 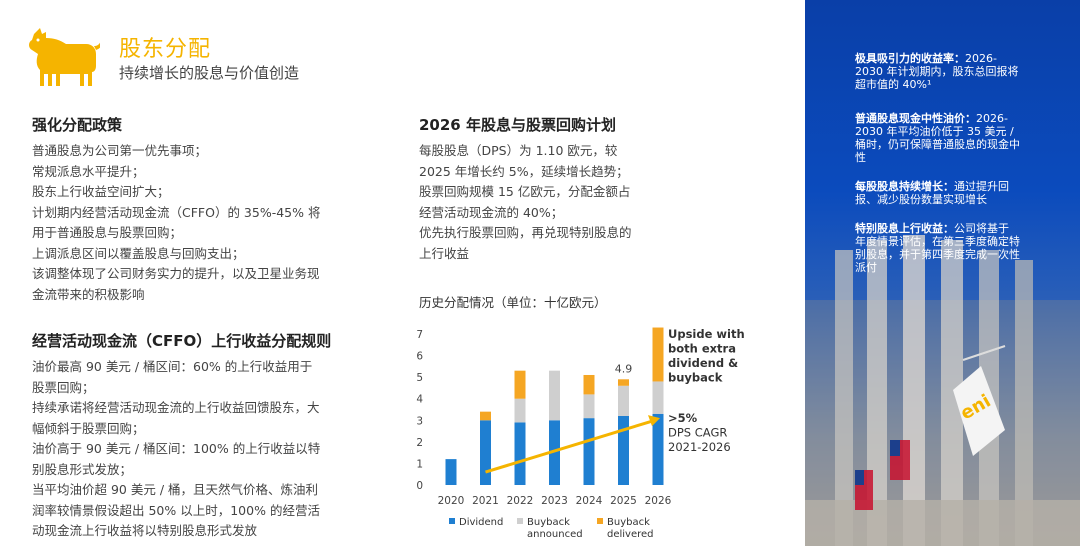 What do you see at coordinates (419, 421) in the screenshot?
I see `y-tick-label: 3` at bounding box center [419, 421].